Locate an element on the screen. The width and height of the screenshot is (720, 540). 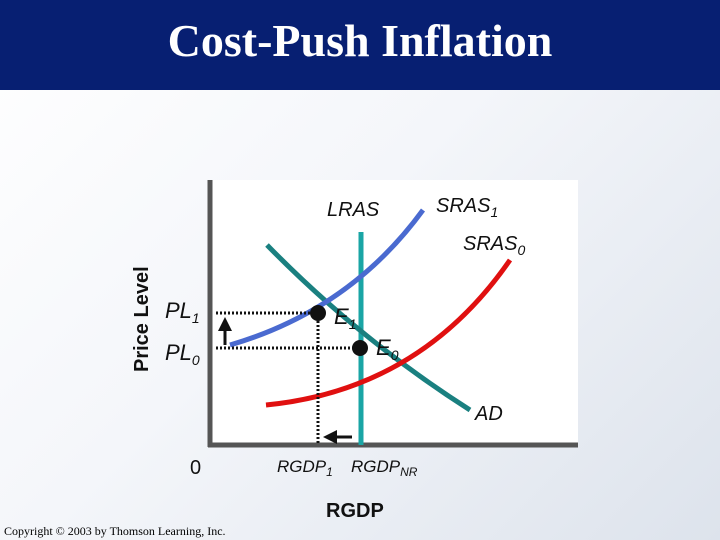
sras1-label: SRAS1 is located at coordinates (467, 207).